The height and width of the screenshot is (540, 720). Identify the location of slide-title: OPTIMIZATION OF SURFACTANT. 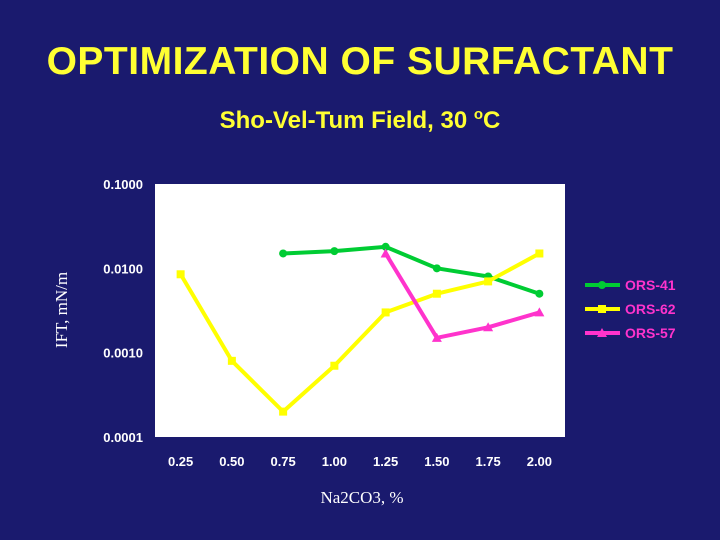
(360, 61).